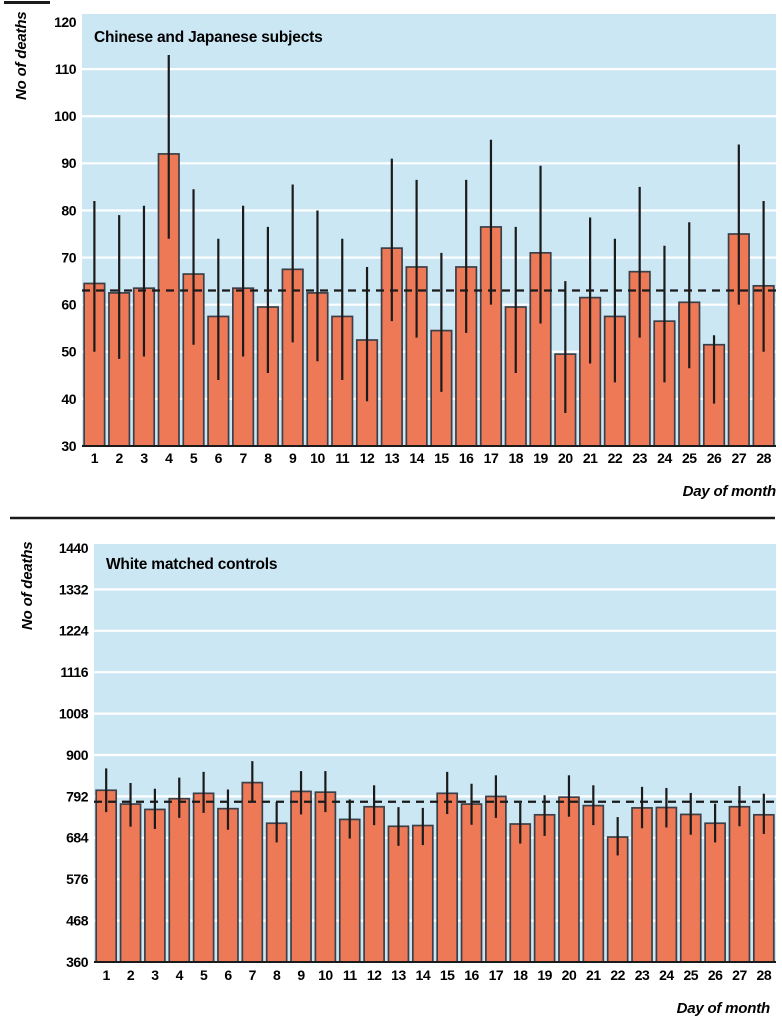 This screenshot has height=1024, width=782. What do you see at coordinates (491, 458) in the screenshot?
I see `x-tick-label: 17` at bounding box center [491, 458].